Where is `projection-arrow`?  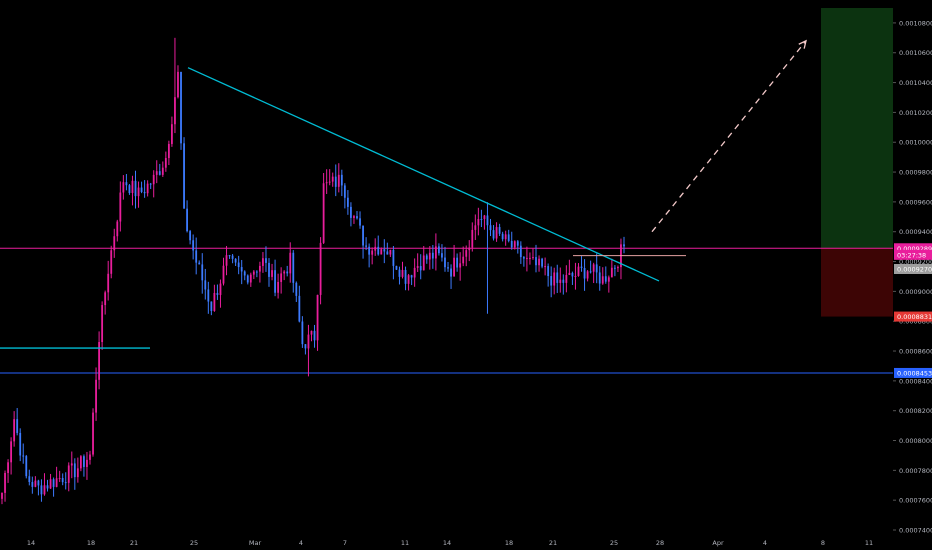
projection-arrow is located at coordinates (729, 136).